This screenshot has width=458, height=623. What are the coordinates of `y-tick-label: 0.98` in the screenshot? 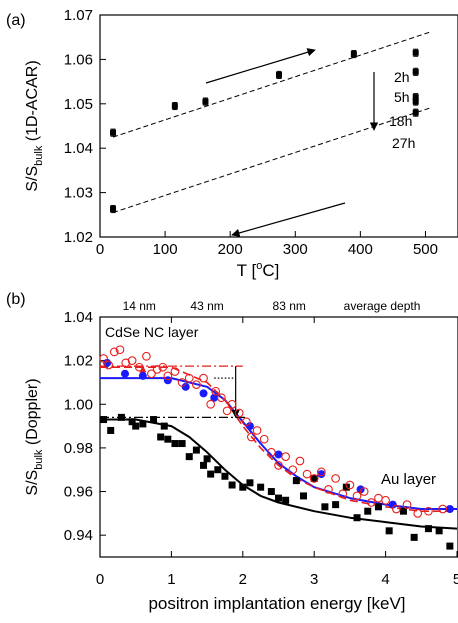 It's located at (78, 448).